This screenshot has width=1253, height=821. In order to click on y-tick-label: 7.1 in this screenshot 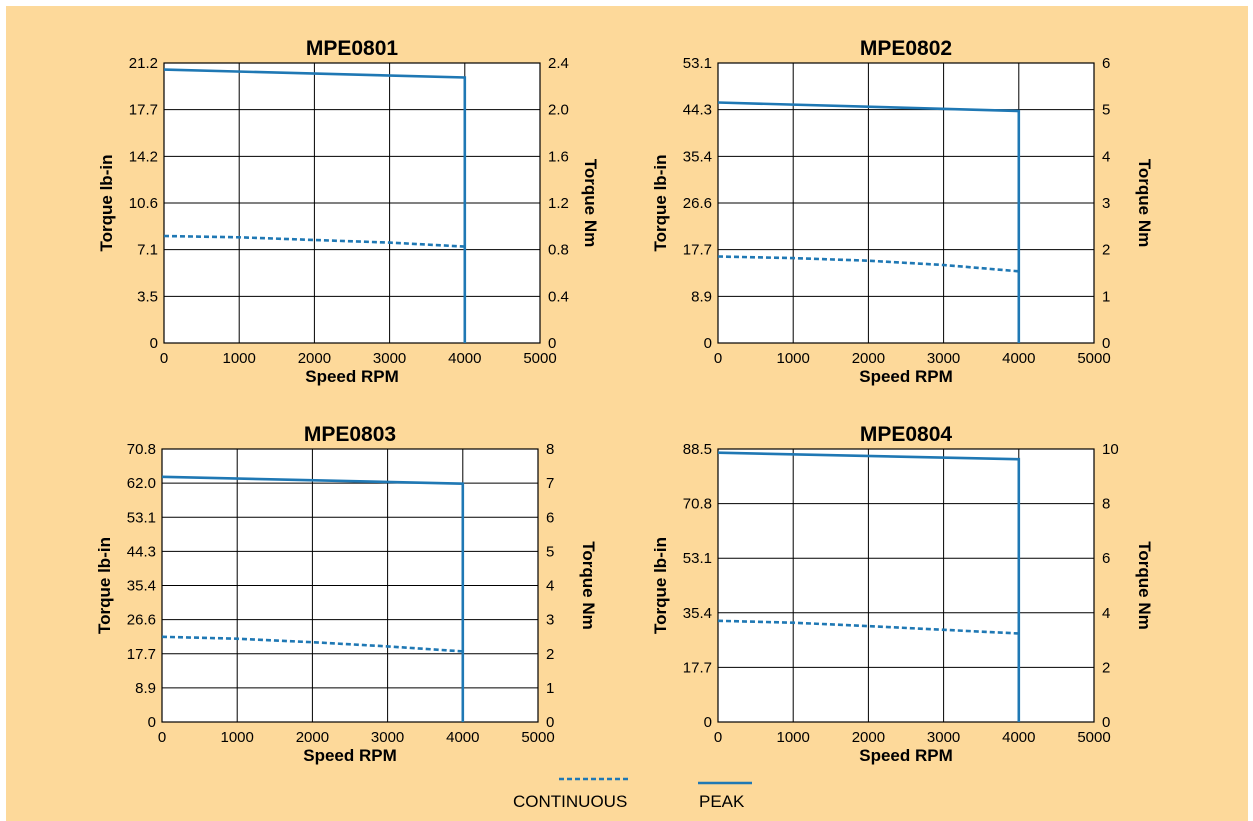, I will do `click(147, 250)`.